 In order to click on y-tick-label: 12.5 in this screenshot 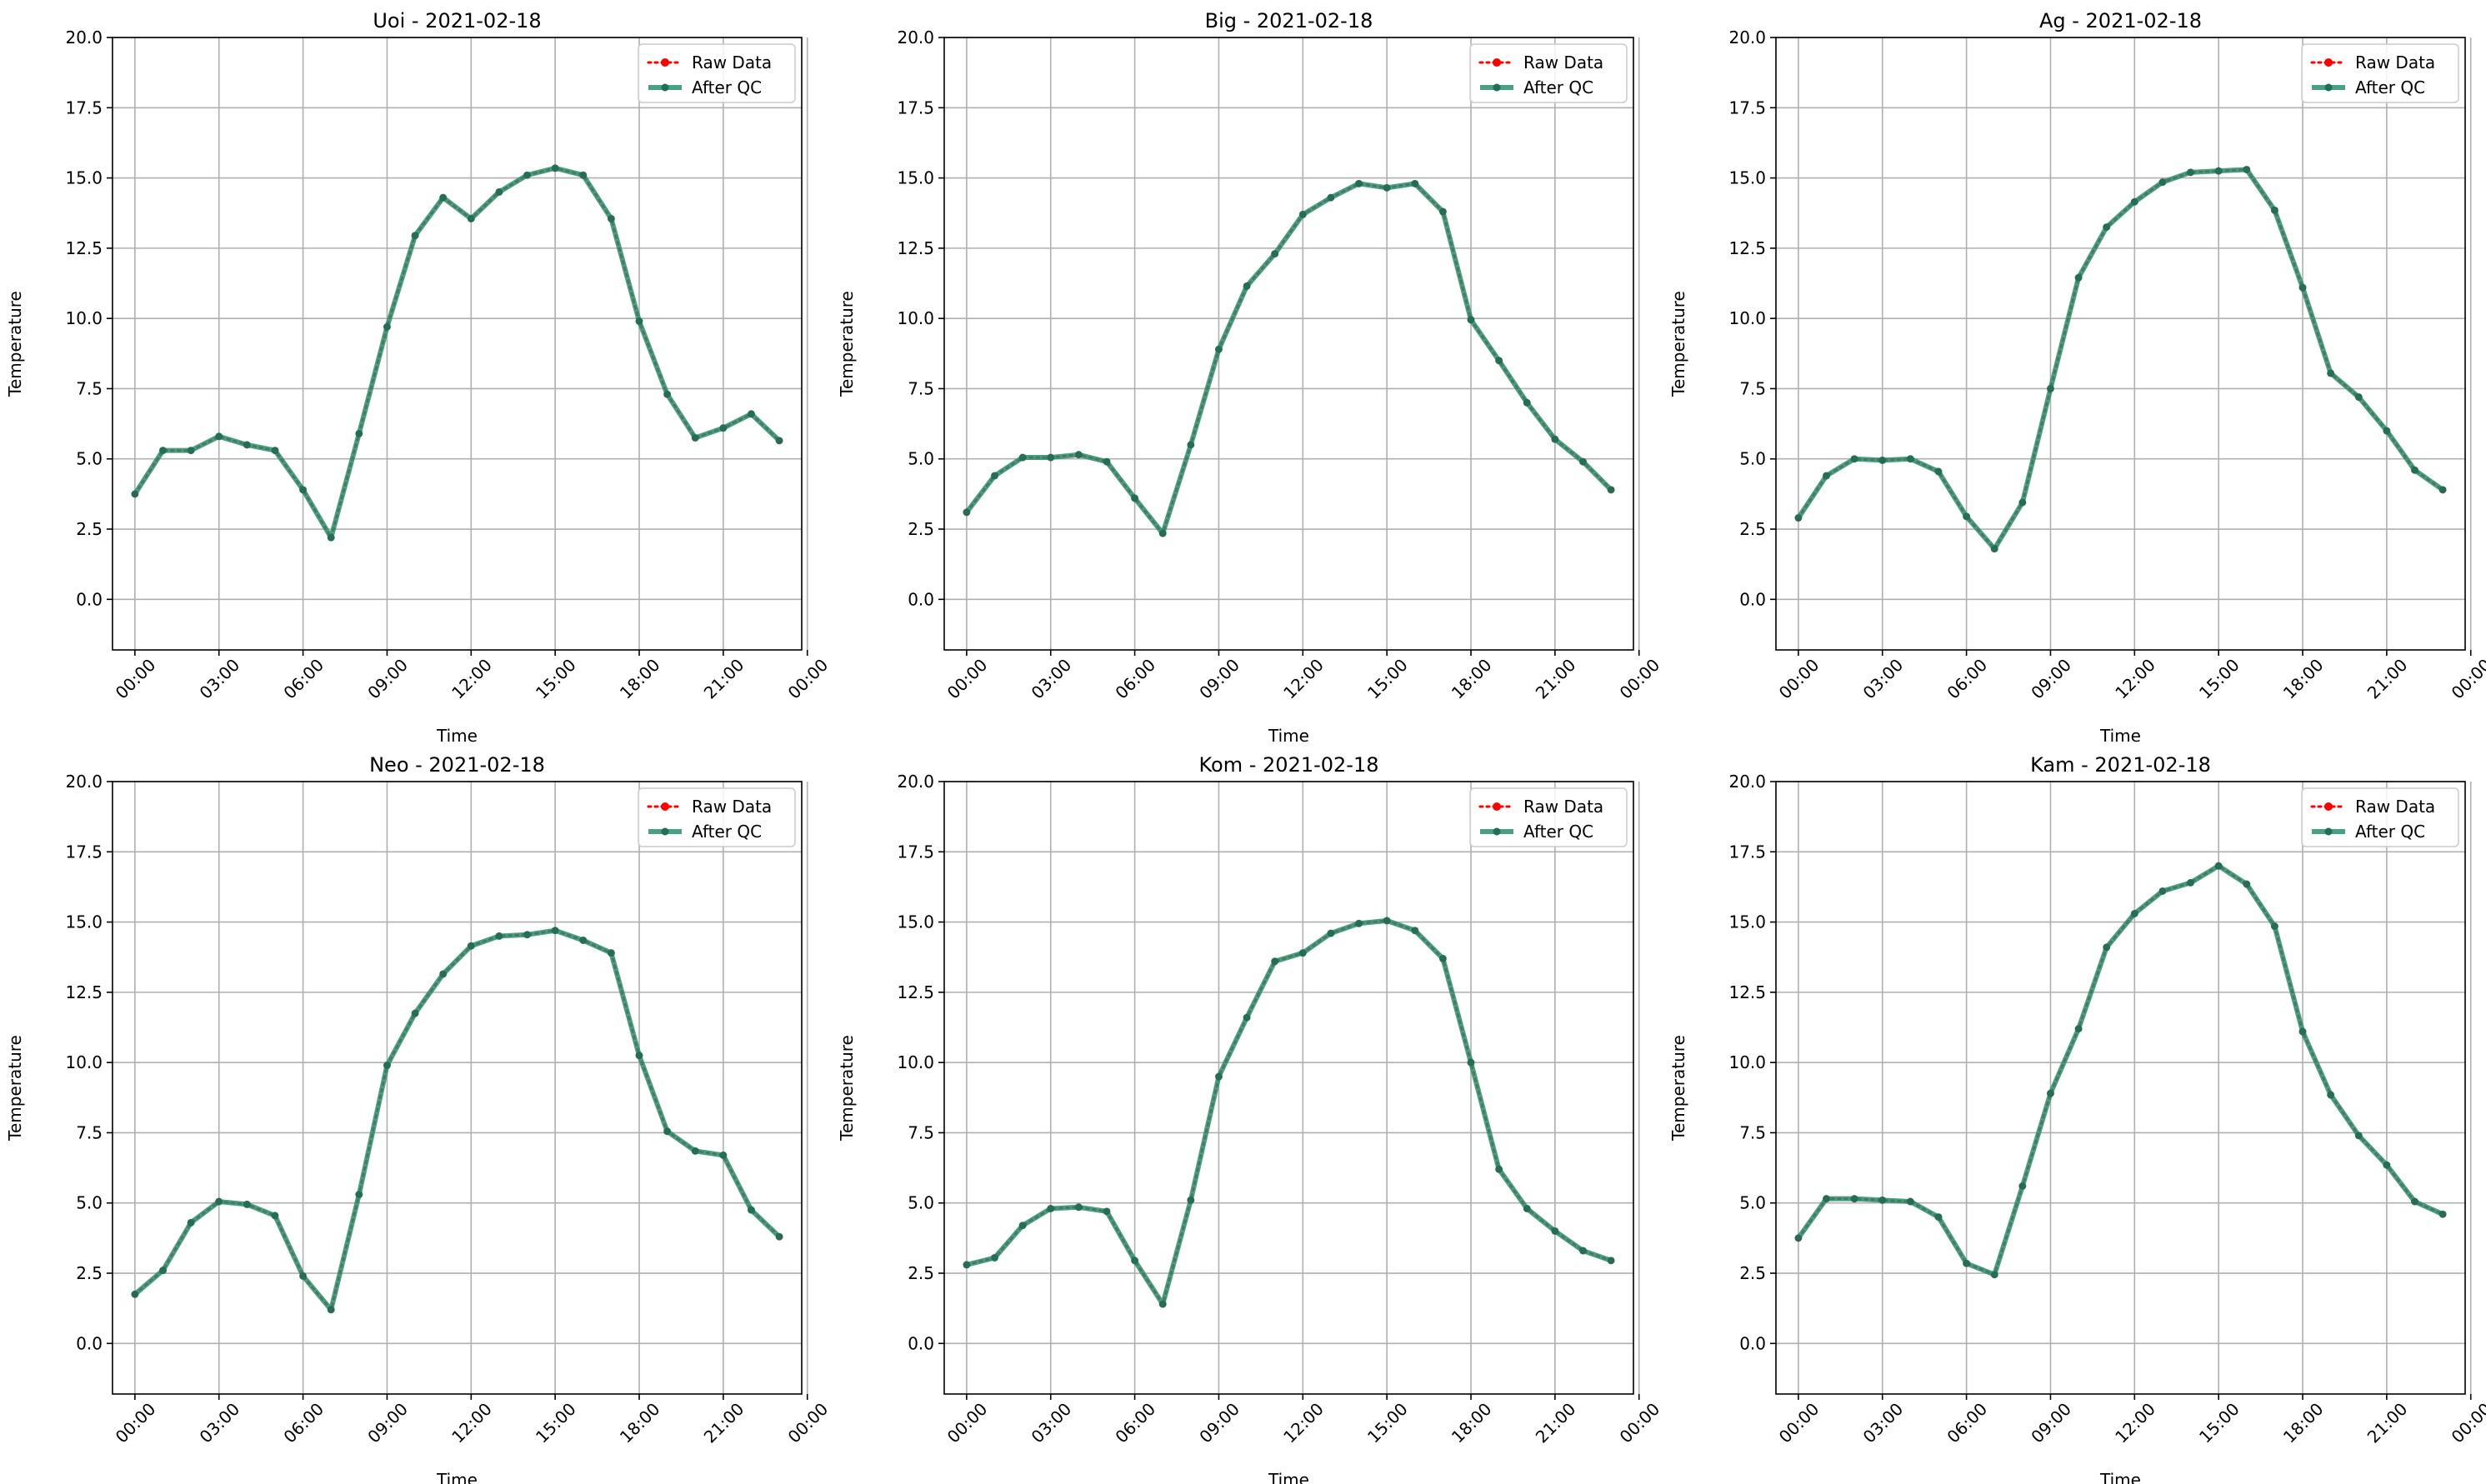, I will do `click(84, 248)`.